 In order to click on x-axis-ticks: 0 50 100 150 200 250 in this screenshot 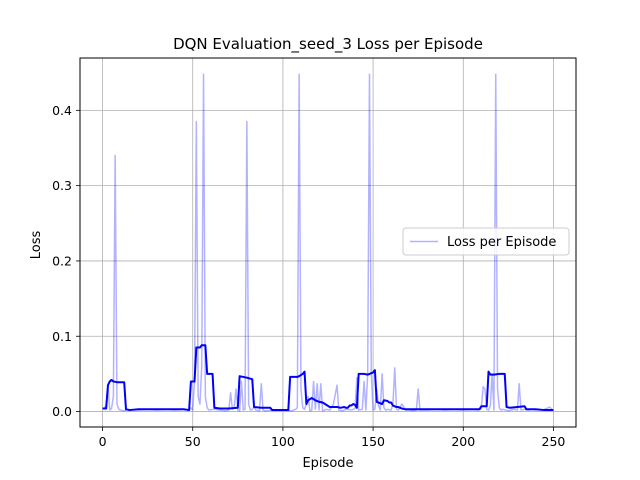, I will do `click(332, 438)`.